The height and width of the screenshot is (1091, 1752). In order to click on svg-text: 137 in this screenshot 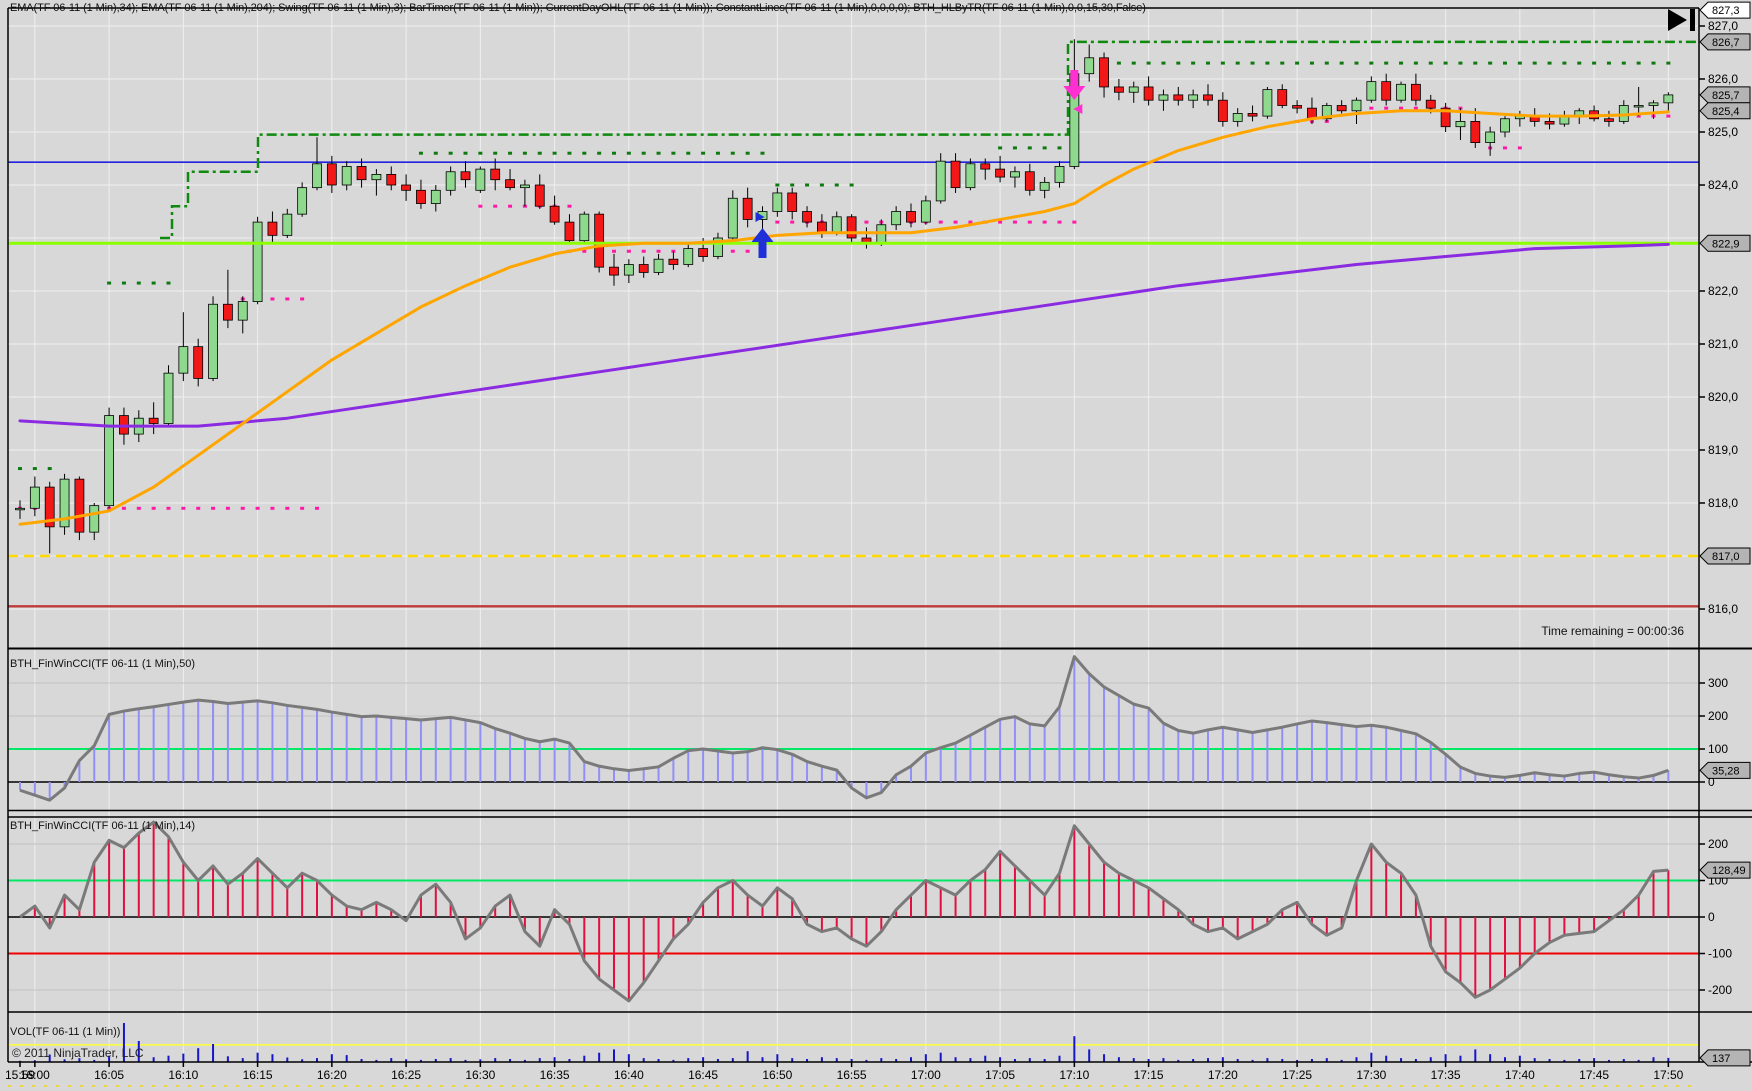, I will do `click(1721, 1059)`.